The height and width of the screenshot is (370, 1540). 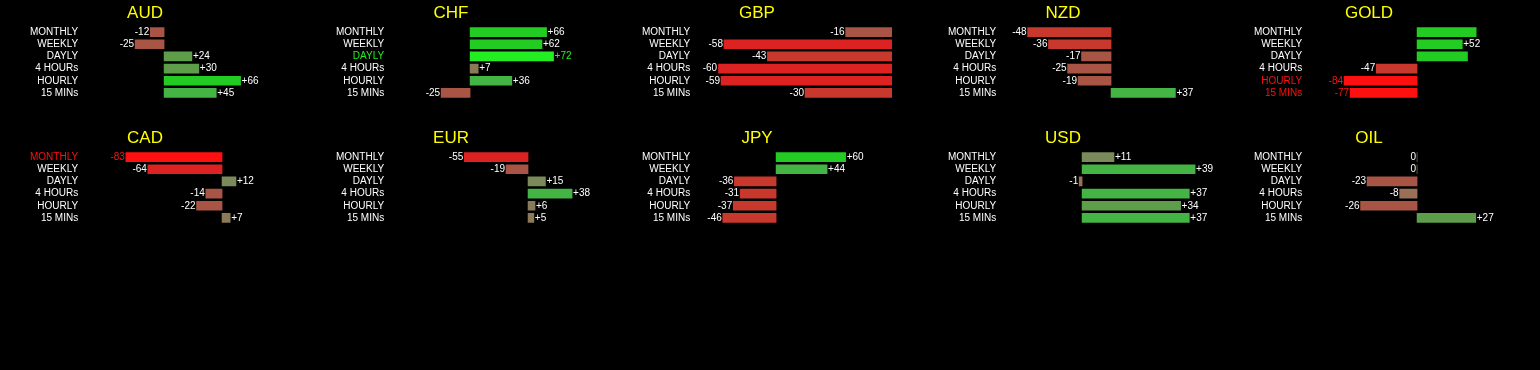 What do you see at coordinates (797, 92) in the screenshot?
I see `data-label: -30` at bounding box center [797, 92].